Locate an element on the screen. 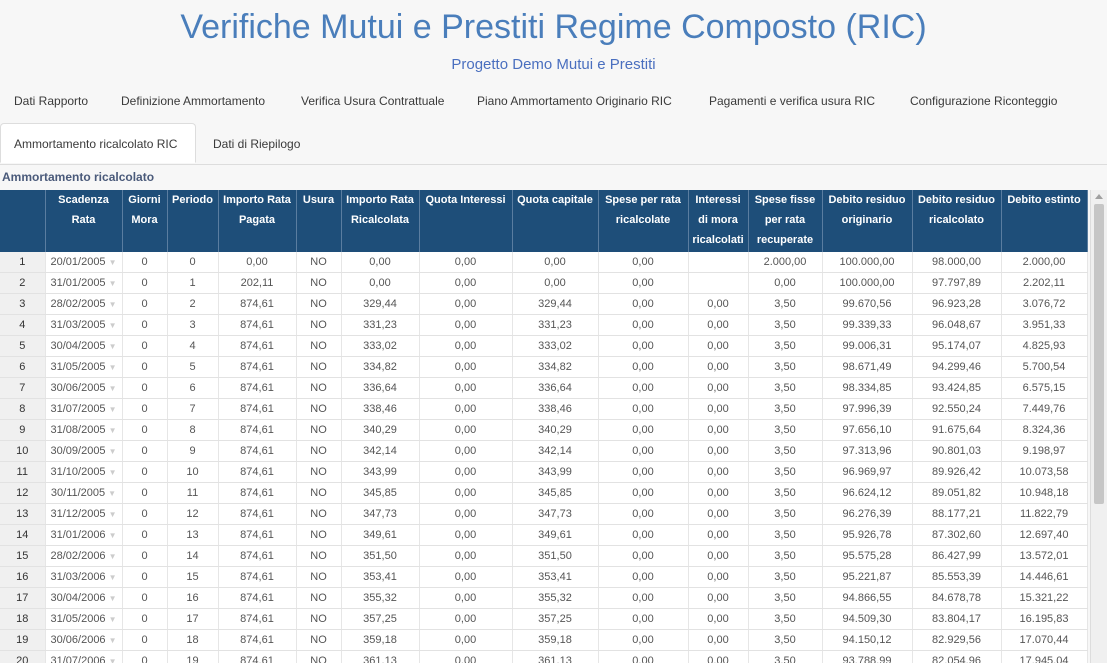  column-header: Giorni Mora is located at coordinates (145, 221).